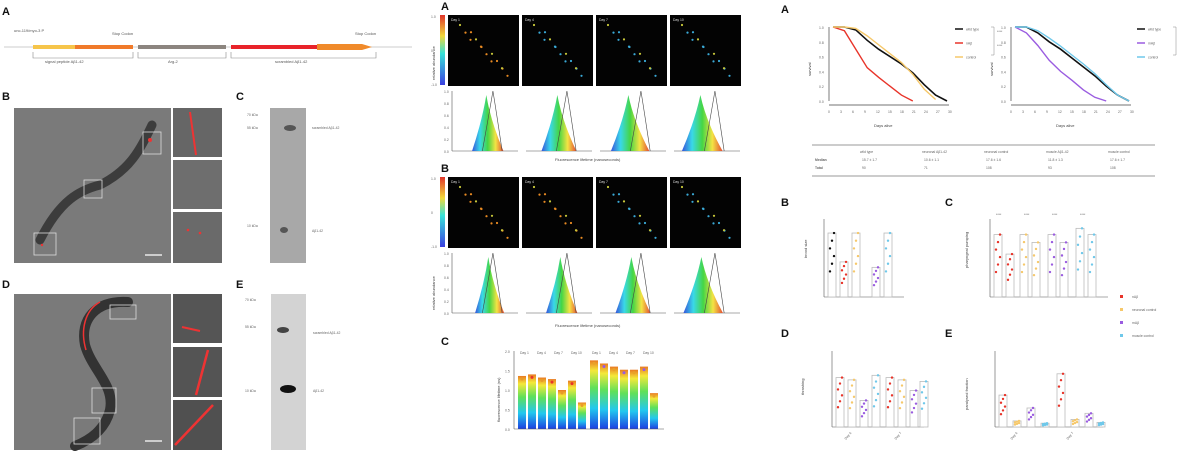 The width and height of the screenshot is (1177, 451). Describe the element at coordinates (1065, 125) in the screenshot. I see `survival-xlabel: Days alive` at that location.